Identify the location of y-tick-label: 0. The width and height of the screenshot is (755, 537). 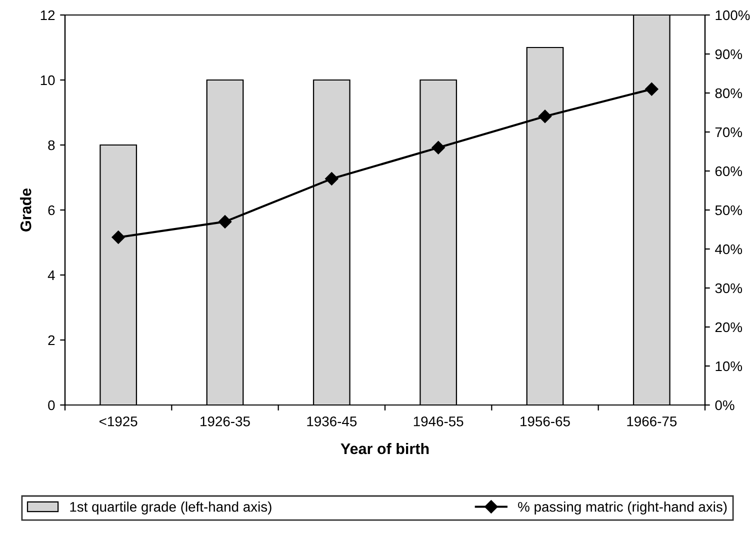
(51, 405).